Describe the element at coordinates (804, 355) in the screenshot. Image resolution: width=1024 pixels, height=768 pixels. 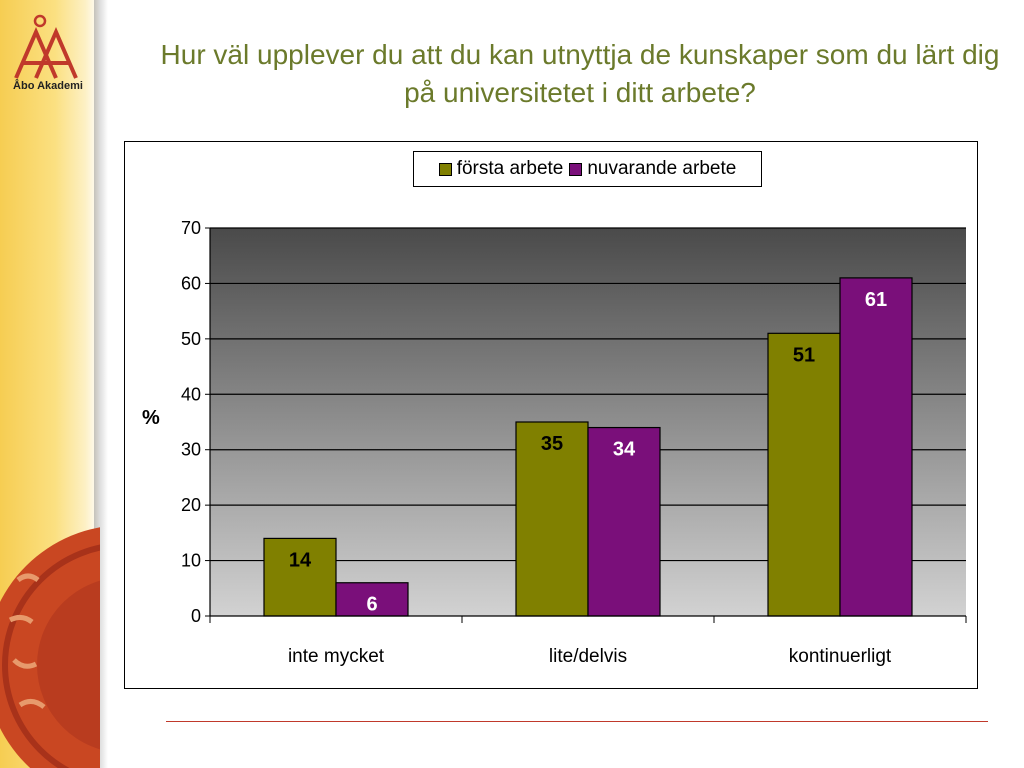
I see `data-label-s0-c2: 51` at that location.